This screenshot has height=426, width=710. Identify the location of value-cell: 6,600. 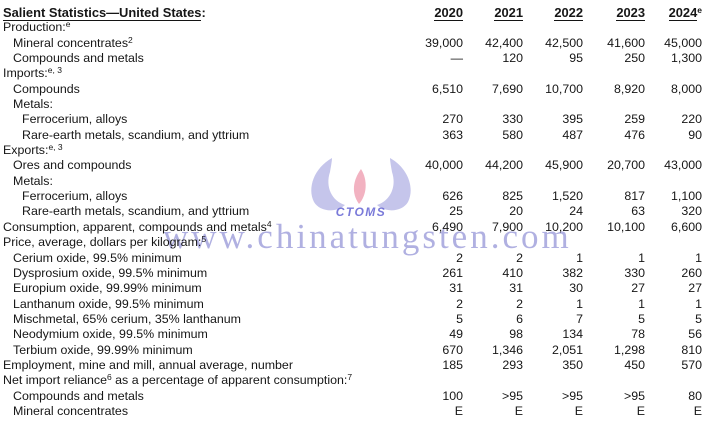
(686, 226).